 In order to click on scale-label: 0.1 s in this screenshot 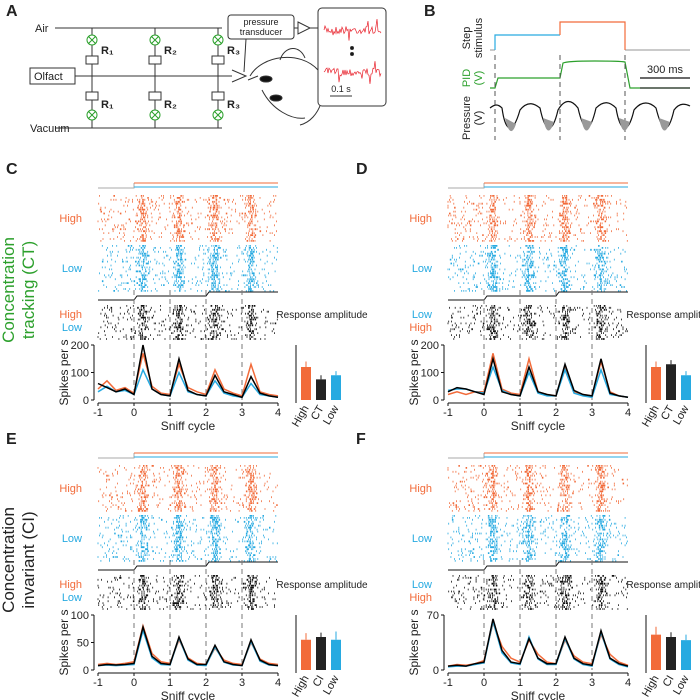, I will do `click(341, 89)`.